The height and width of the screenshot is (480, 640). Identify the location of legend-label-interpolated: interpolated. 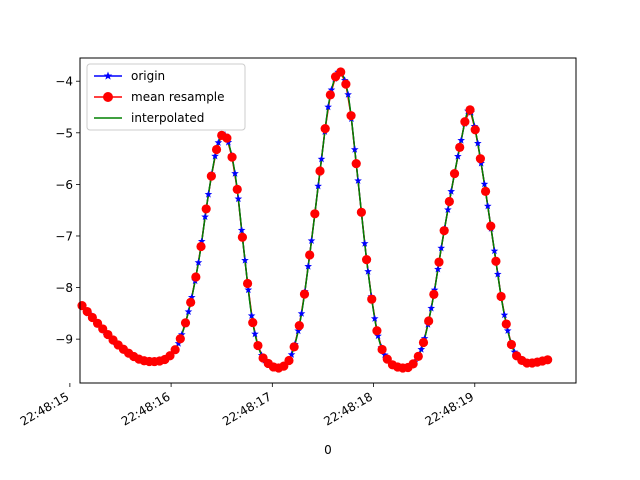
(167, 118).